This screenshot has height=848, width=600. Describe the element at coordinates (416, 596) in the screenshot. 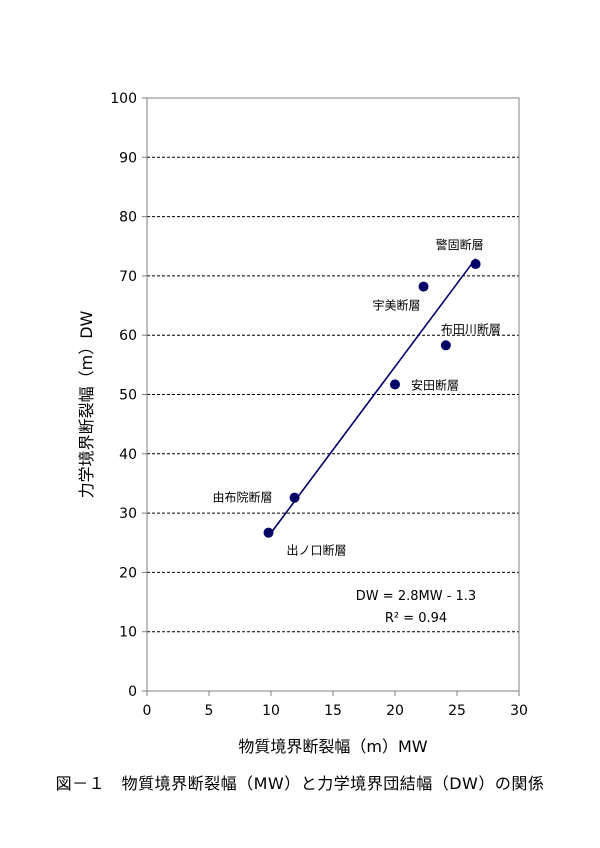

I see `regression-equation: DW = 2.8MW - 1.3` at that location.